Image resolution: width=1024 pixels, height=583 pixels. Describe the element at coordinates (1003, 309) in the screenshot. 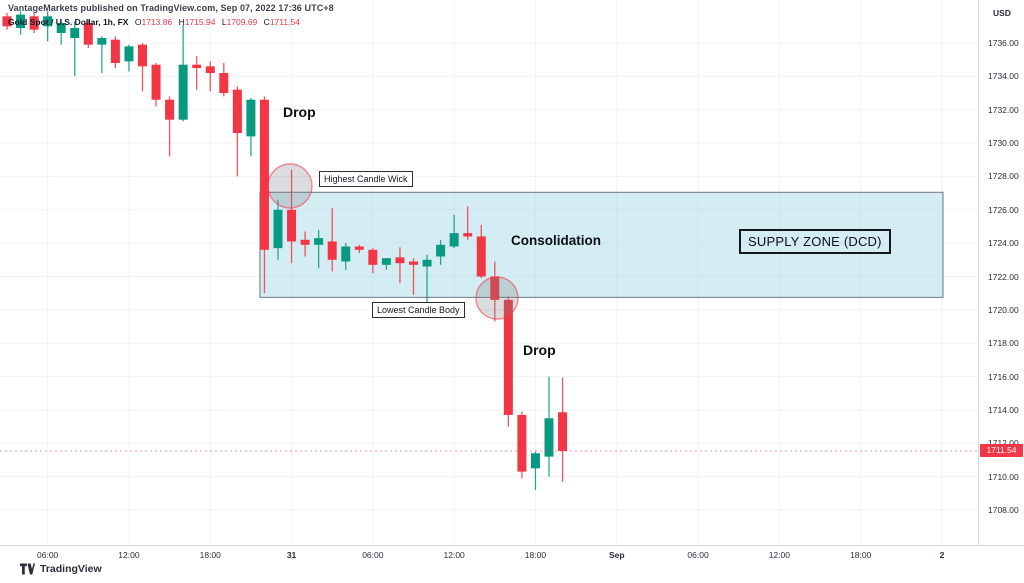

I see `price-tick-label: 1720.00` at that location.